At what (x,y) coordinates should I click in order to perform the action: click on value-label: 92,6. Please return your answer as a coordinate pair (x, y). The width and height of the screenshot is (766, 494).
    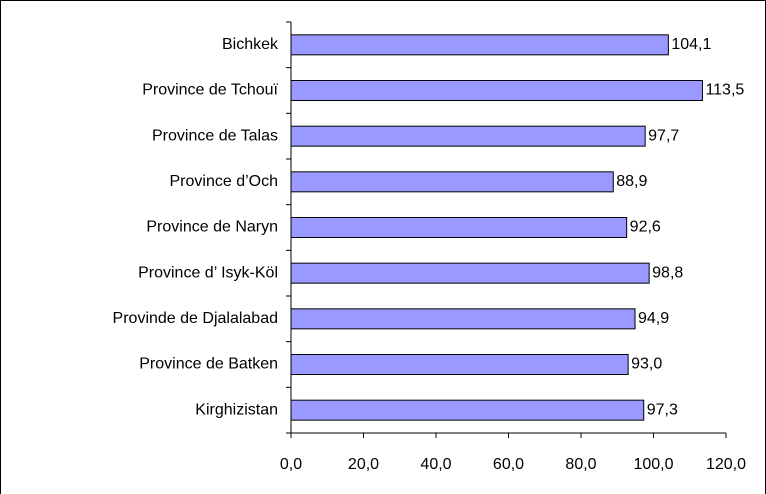
    Looking at the image, I should click on (645, 227).